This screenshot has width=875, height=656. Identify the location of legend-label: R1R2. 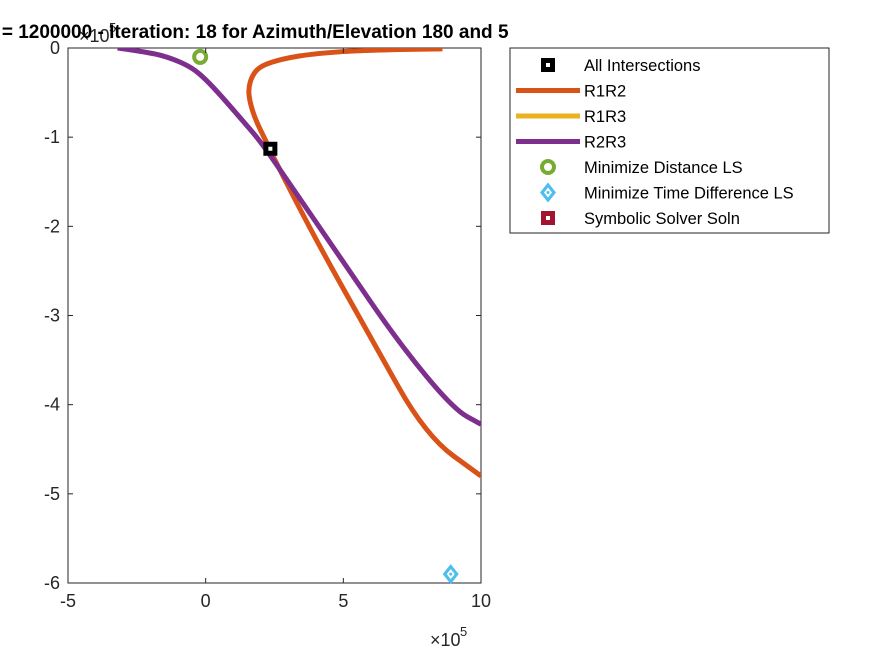
(605, 92).